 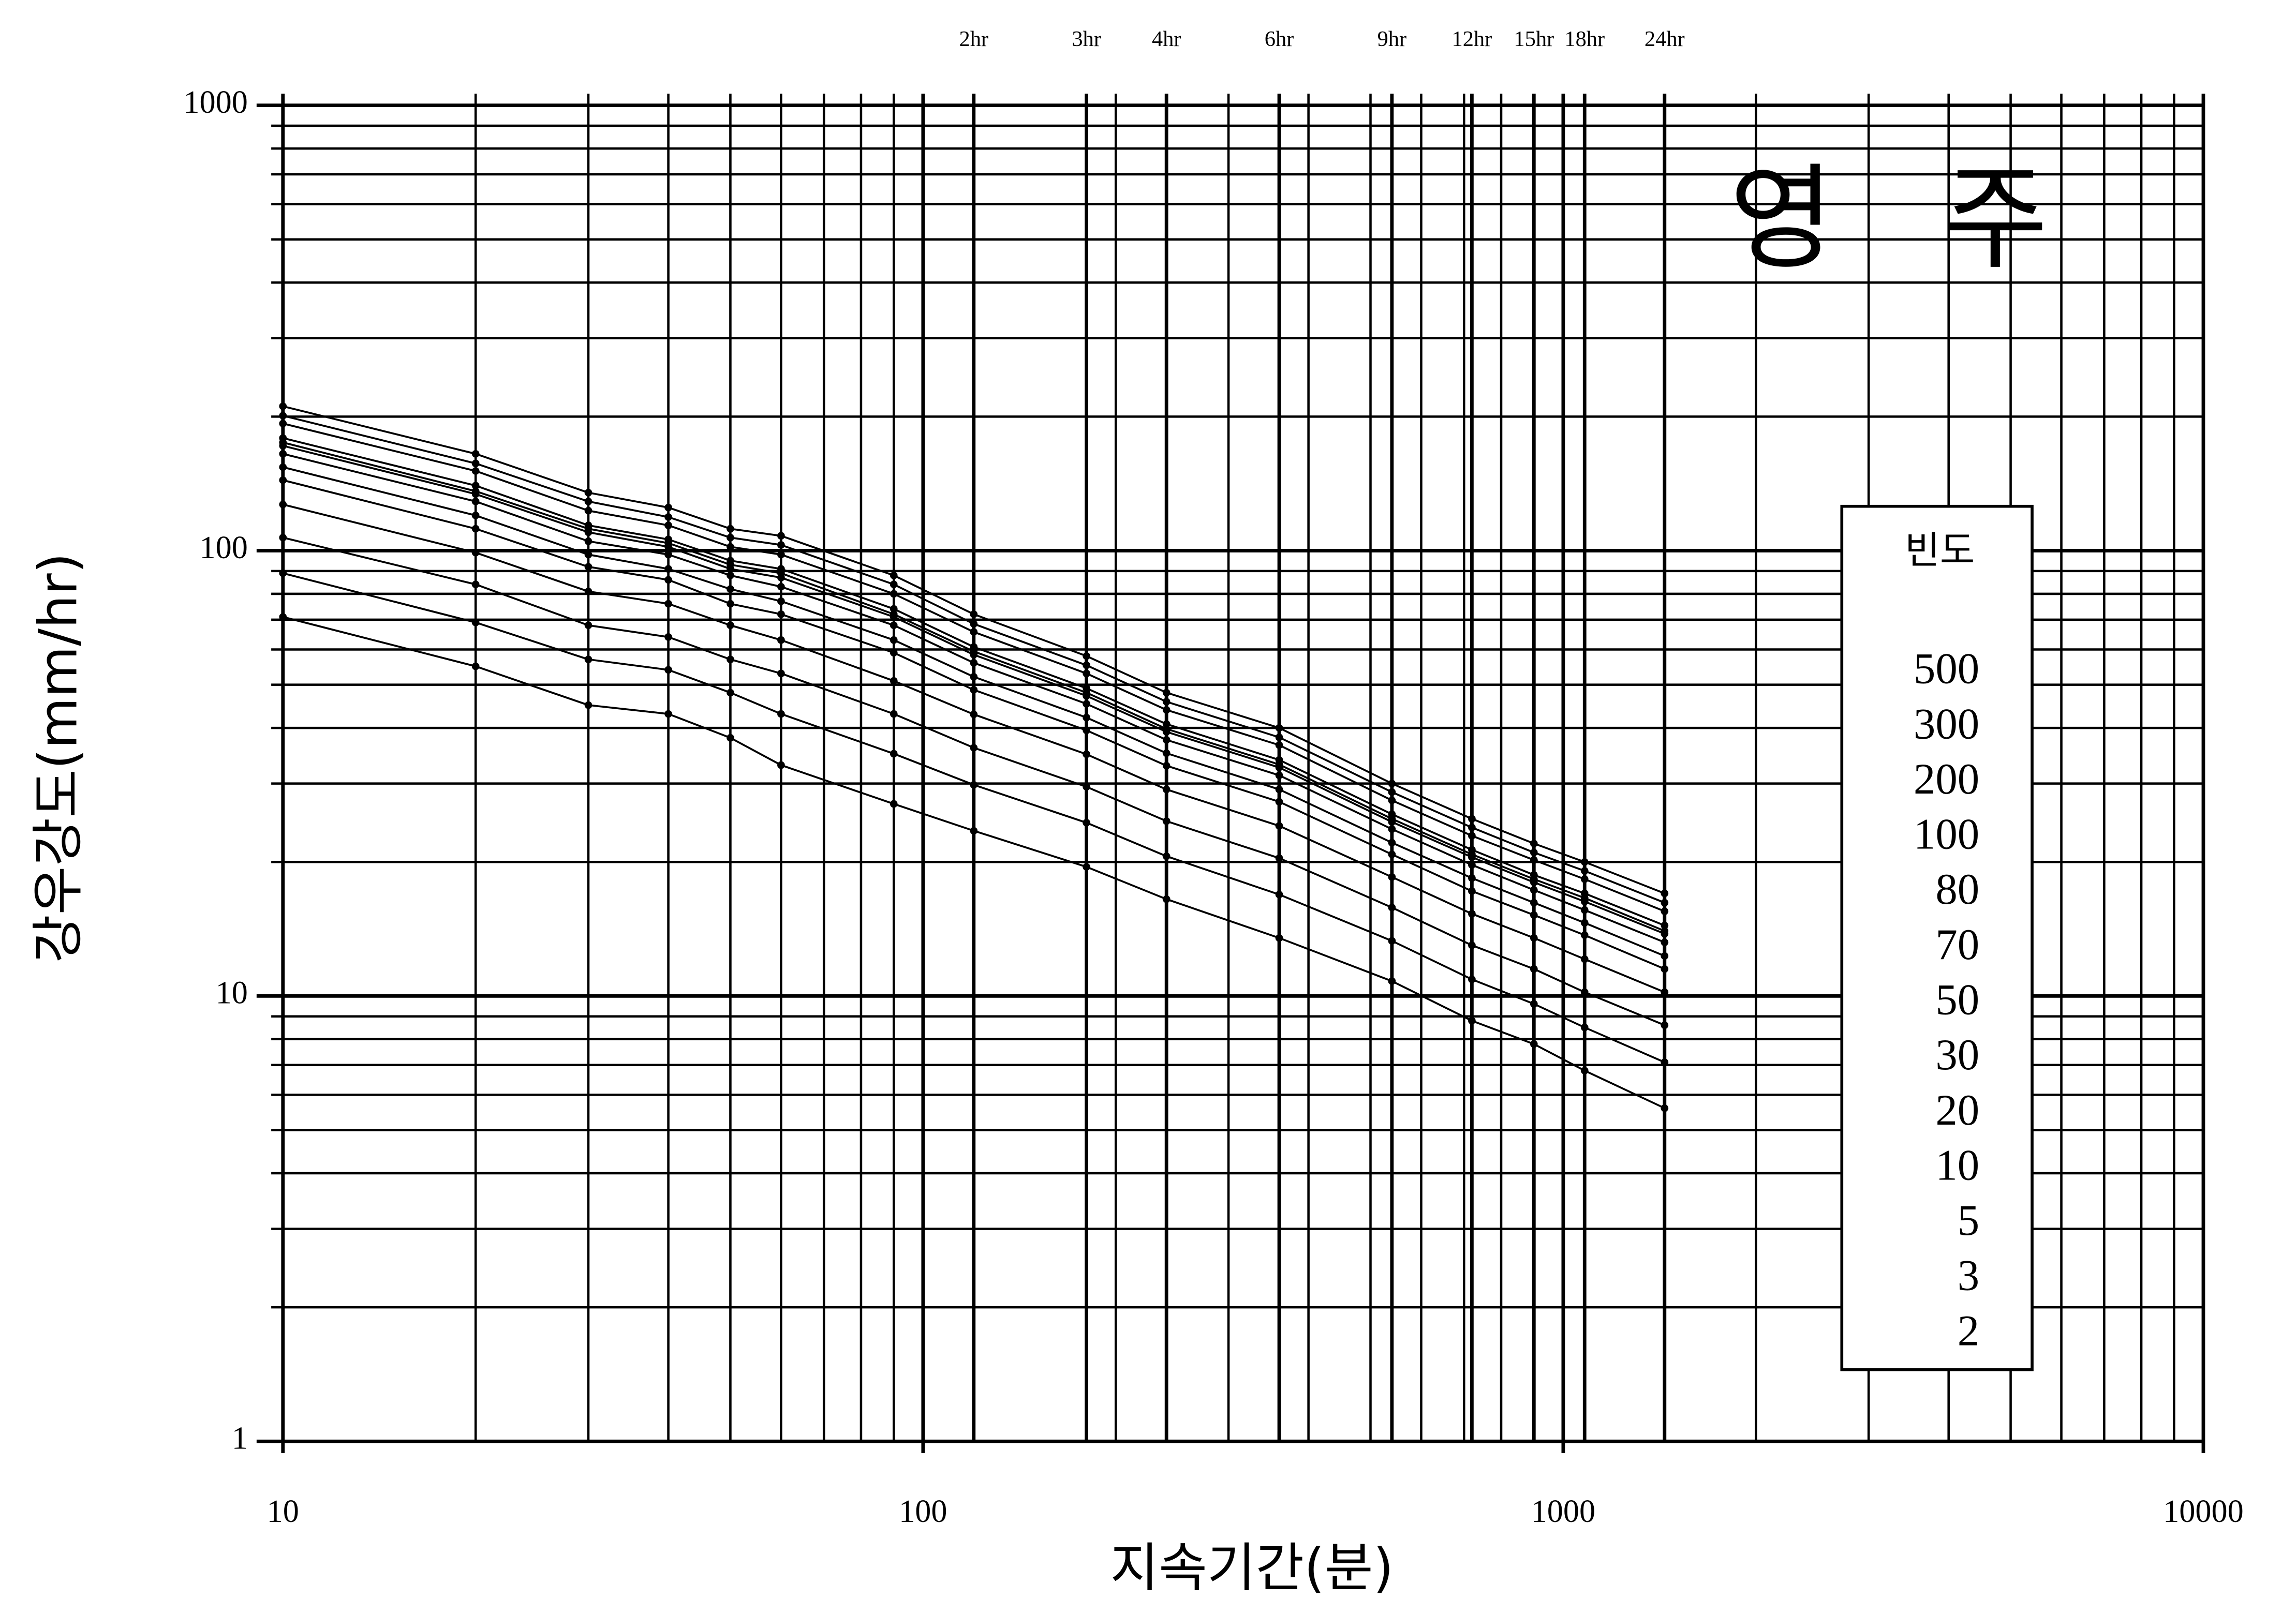 I want to click on legend-entry: 300, so click(x=1947, y=724).